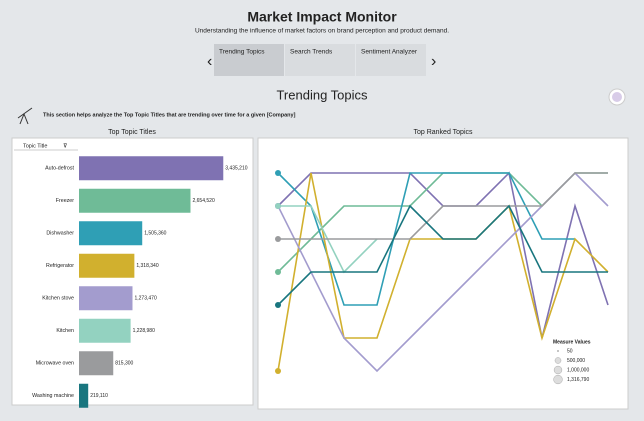 Image resolution: width=644 pixels, height=421 pixels. What do you see at coordinates (59, 169) in the screenshot?
I see `category-label: Auto-defrost` at bounding box center [59, 169].